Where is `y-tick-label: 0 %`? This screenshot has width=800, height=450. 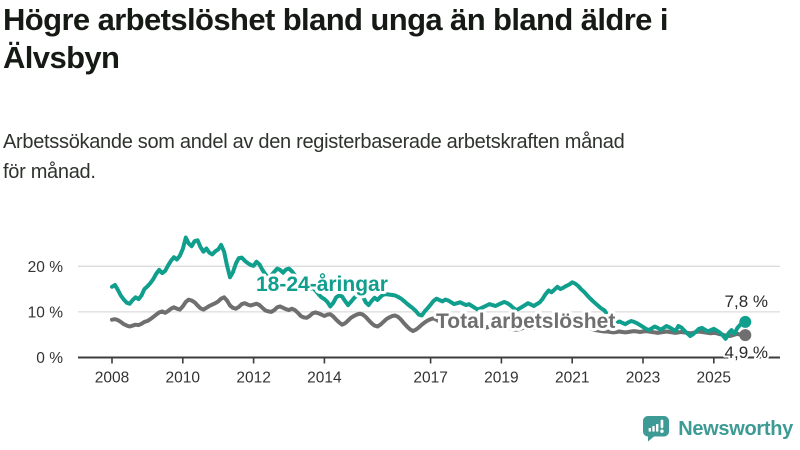 y-tick-label: 0 % is located at coordinates (49, 358).